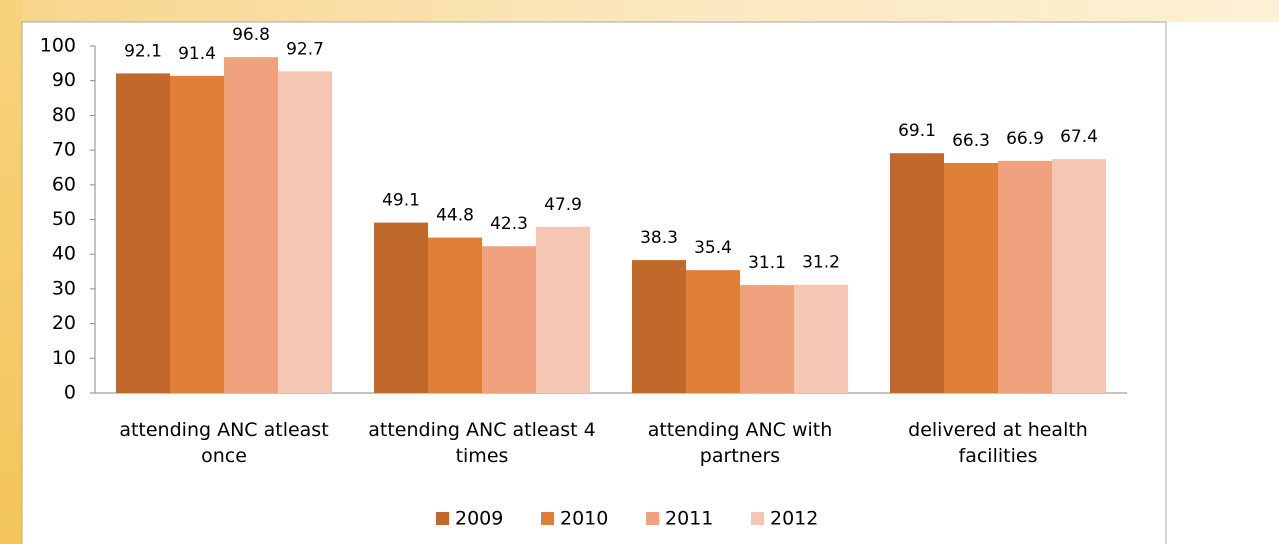 This screenshot has width=1279, height=544. I want to click on data-label: 44.8, so click(455, 216).